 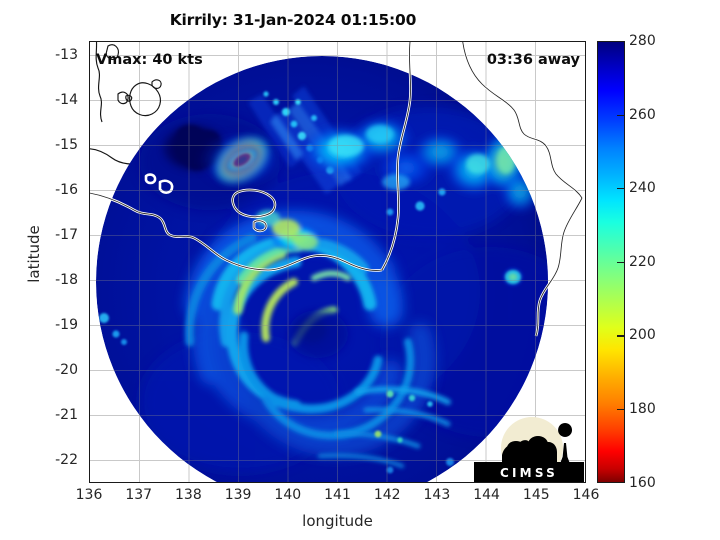 I want to click on xtick-137: 137, so click(x=139, y=495).